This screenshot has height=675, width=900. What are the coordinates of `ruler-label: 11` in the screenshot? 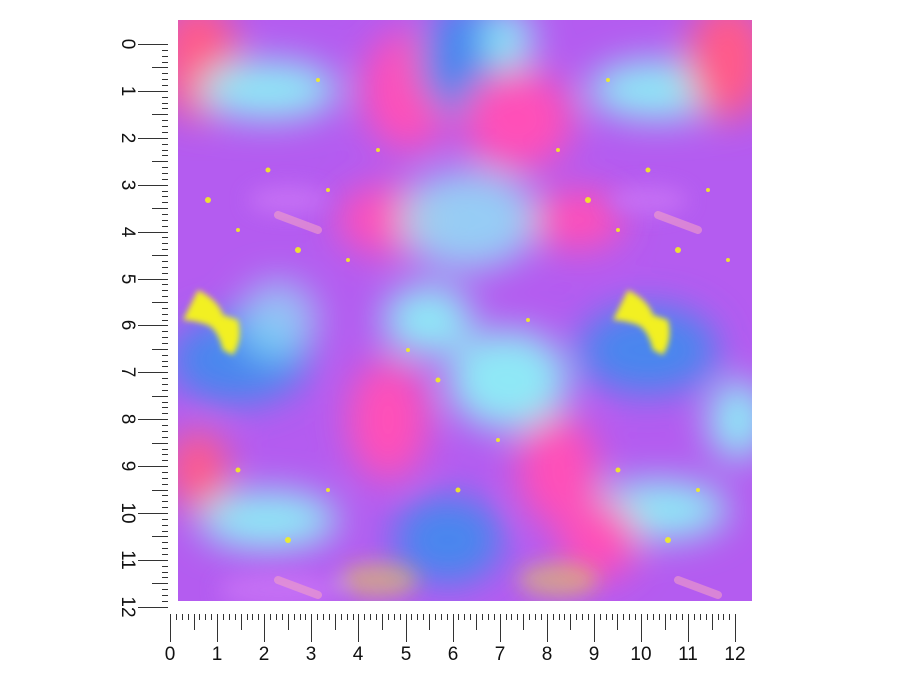 It's located at (127, 560).